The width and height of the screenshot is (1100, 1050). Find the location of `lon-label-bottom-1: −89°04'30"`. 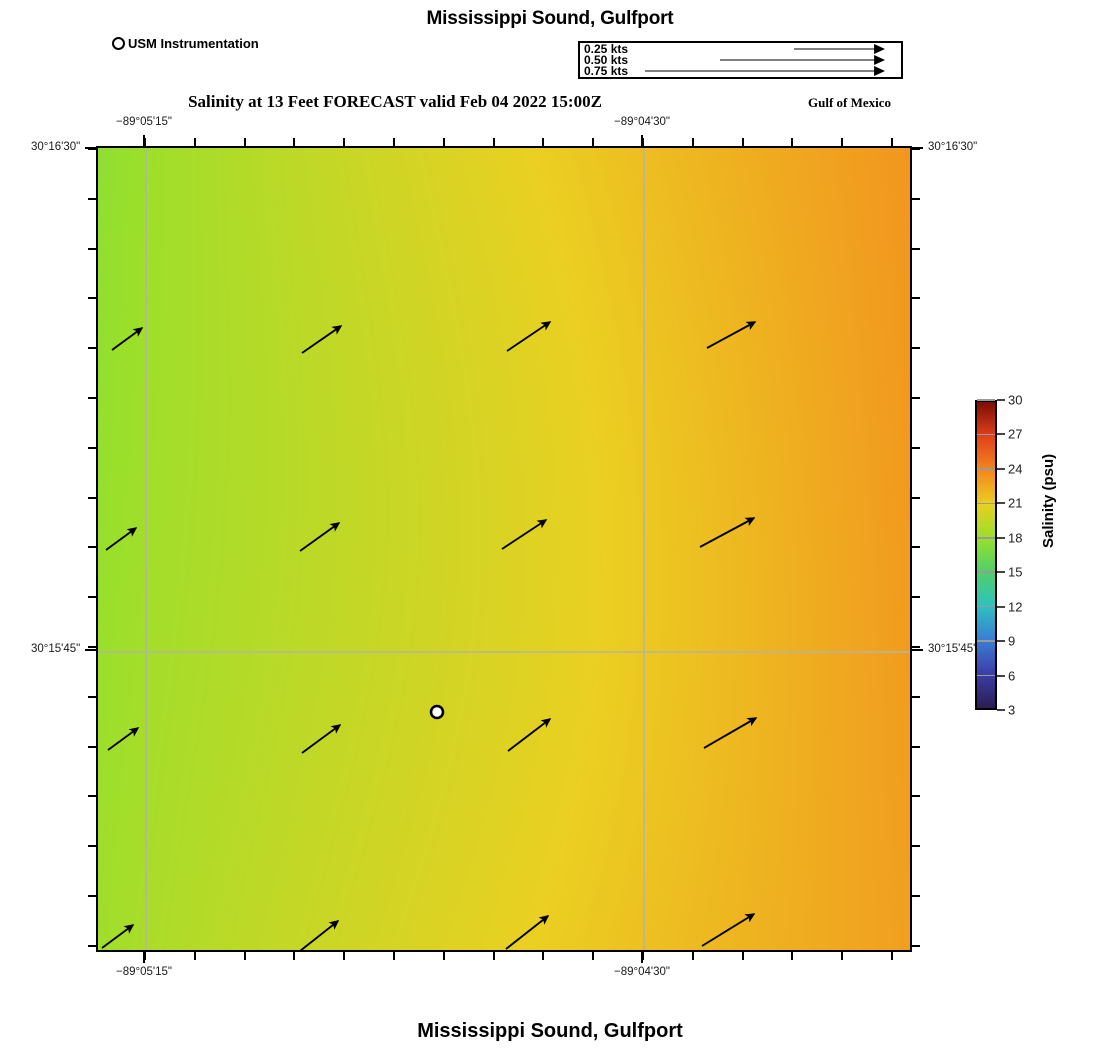

lon-label-bottom-1: −89°04'30" is located at coordinates (642, 972).